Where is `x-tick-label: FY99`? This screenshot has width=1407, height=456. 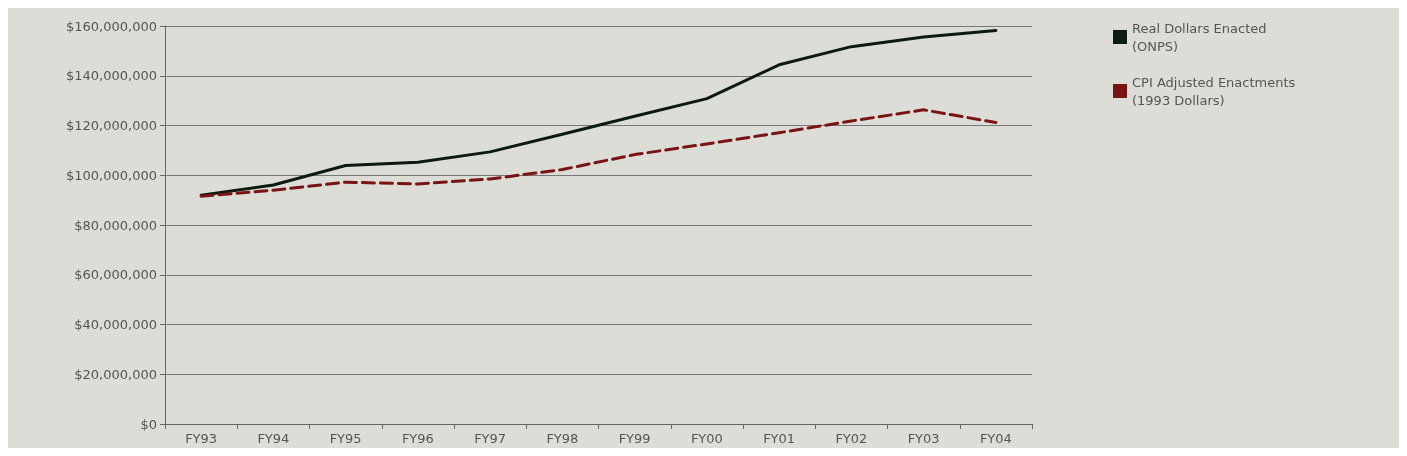
x-tick-label: FY99 is located at coordinates (634, 438).